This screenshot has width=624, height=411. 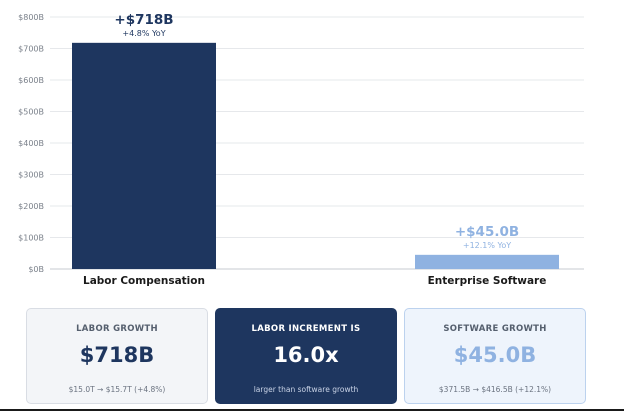 I want to click on y-tick-label: $300B, so click(x=31, y=175).